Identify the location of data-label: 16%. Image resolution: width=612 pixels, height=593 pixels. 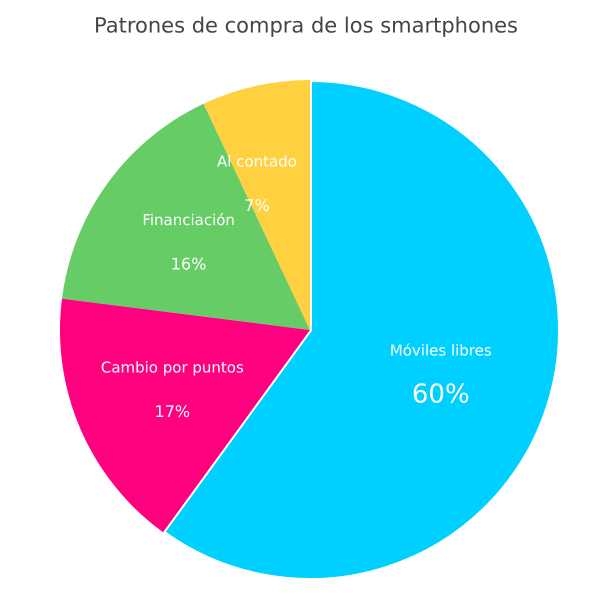
(188, 264).